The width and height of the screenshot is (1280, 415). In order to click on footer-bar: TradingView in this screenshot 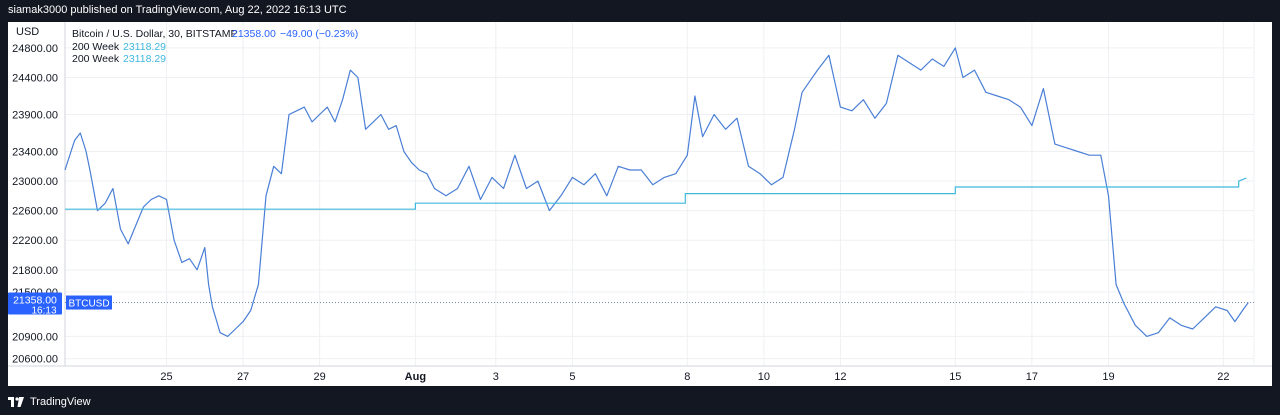, I will do `click(640, 401)`.